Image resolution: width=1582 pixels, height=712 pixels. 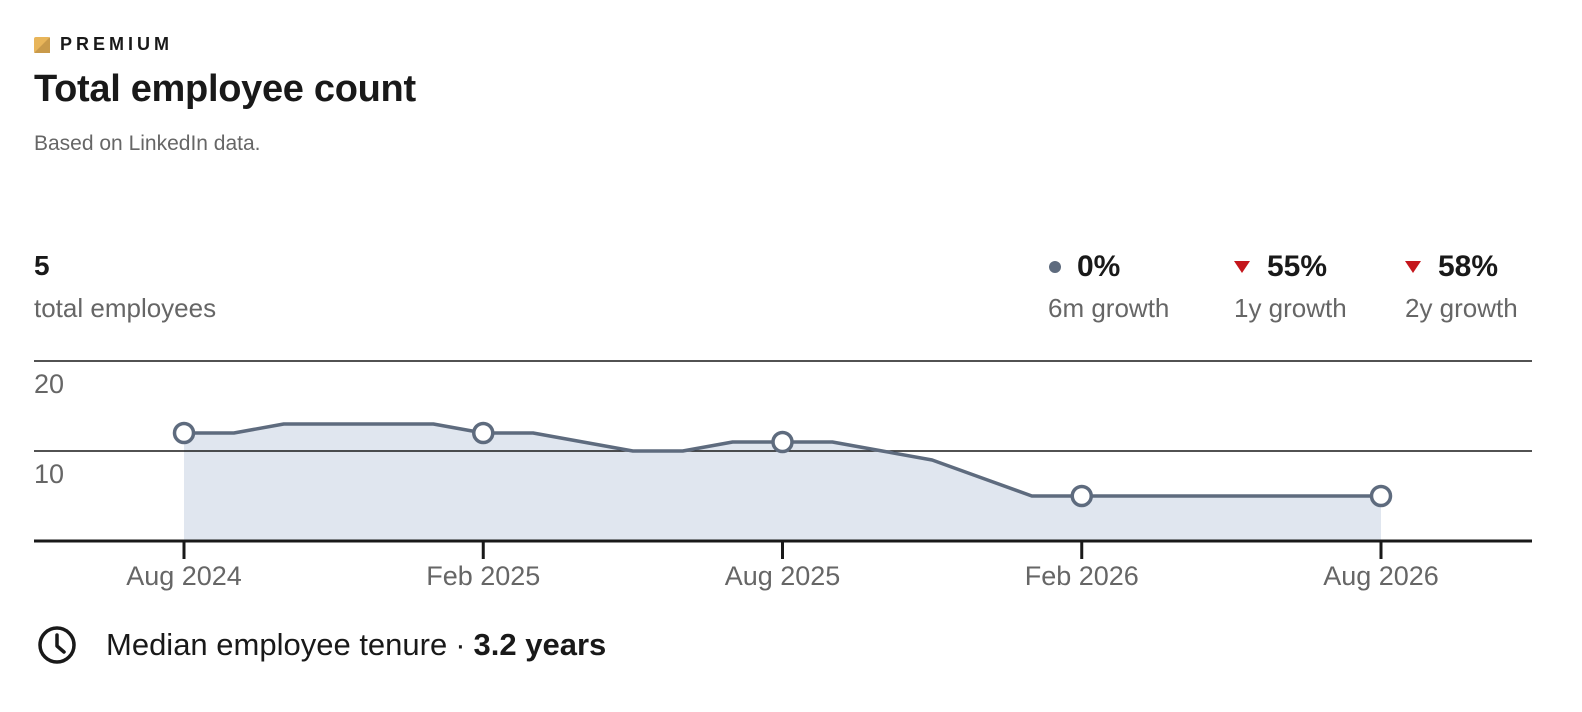 What do you see at coordinates (49, 384) in the screenshot?
I see `y-tick-label-20: 20` at bounding box center [49, 384].